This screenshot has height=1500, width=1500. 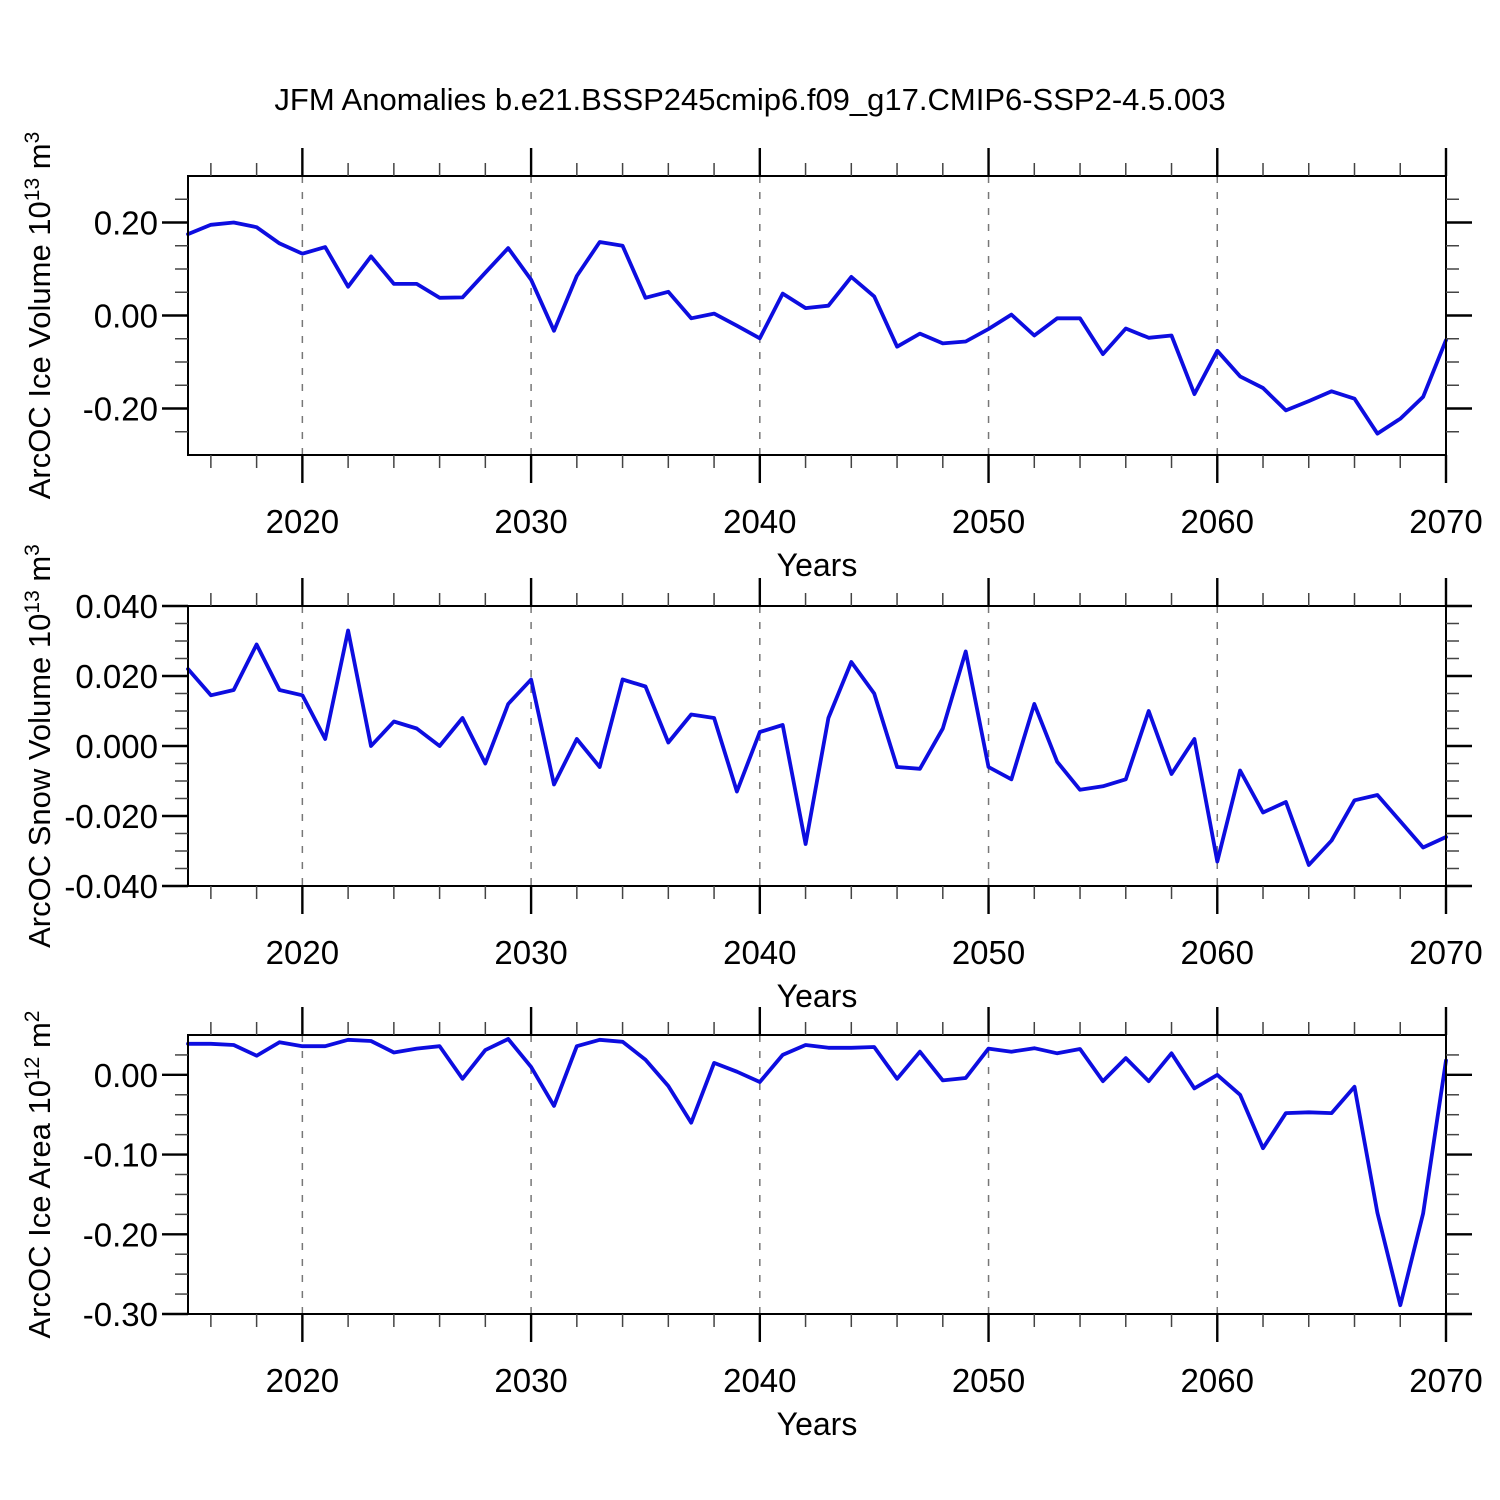 What do you see at coordinates (120, 1155) in the screenshot?
I see `y-tick-label: -0.10` at bounding box center [120, 1155].